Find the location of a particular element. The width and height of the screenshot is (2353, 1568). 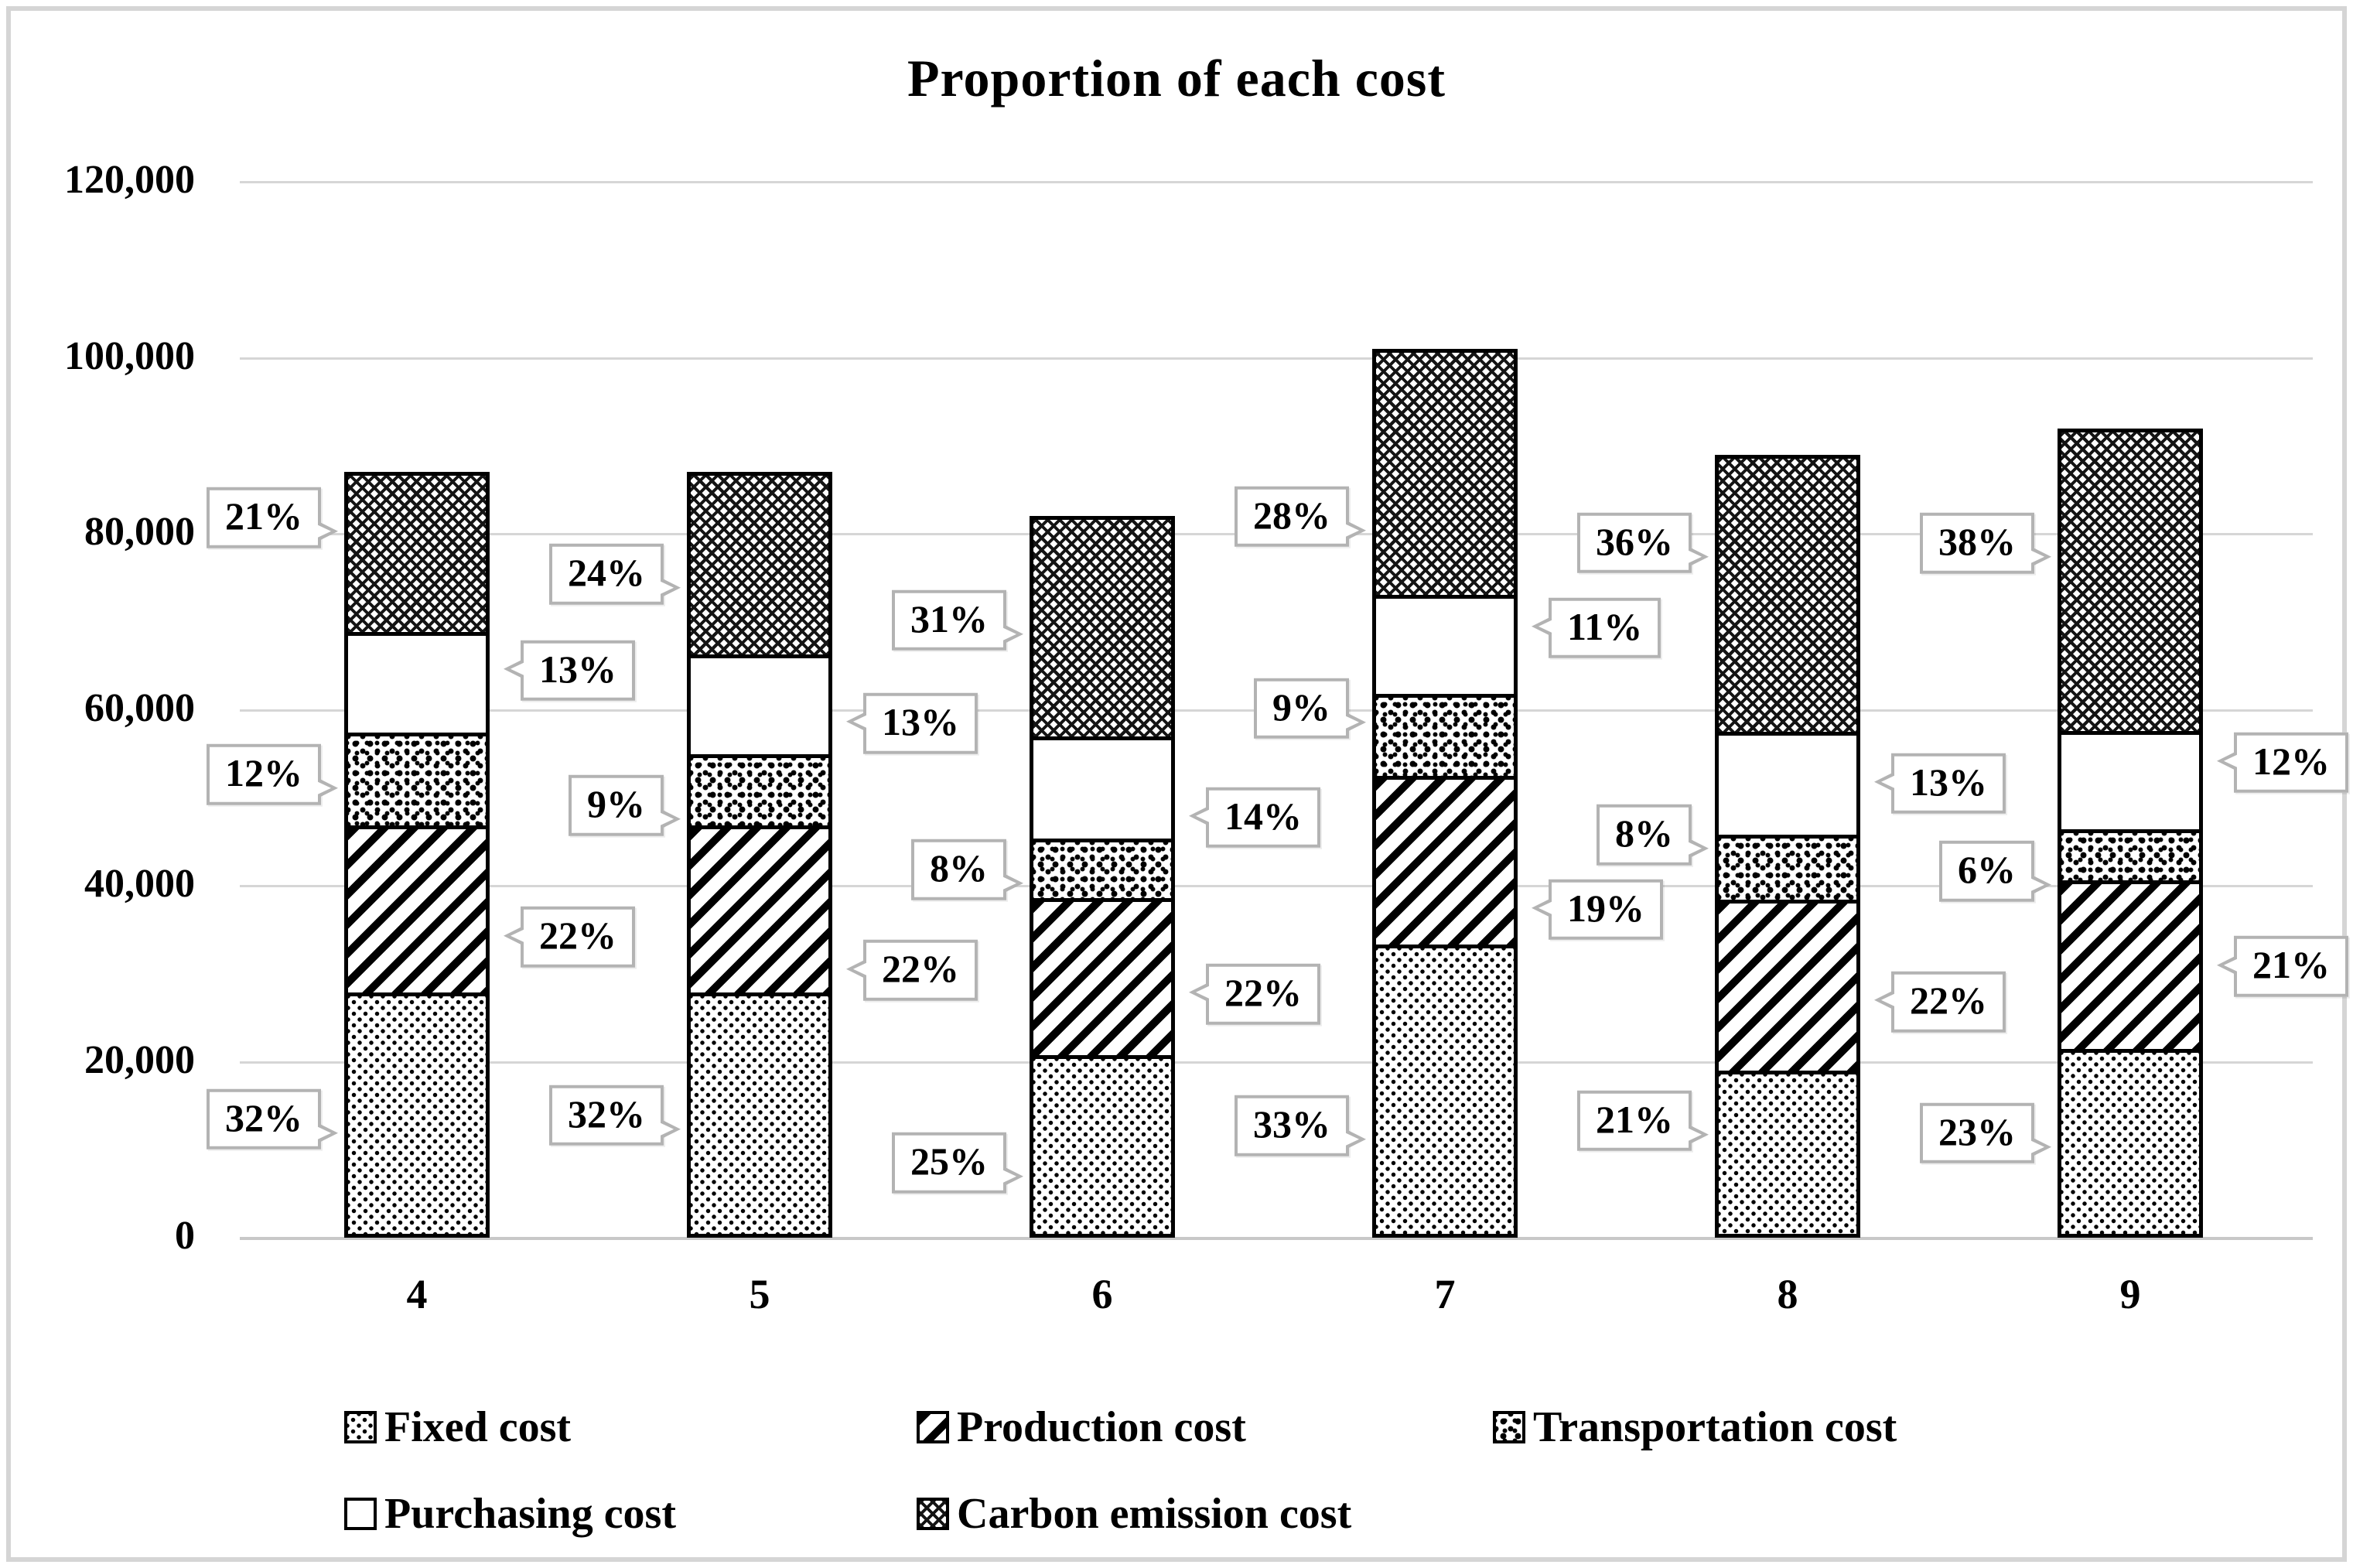

data-label-fixed-7: 33% is located at coordinates (1300, 1125).